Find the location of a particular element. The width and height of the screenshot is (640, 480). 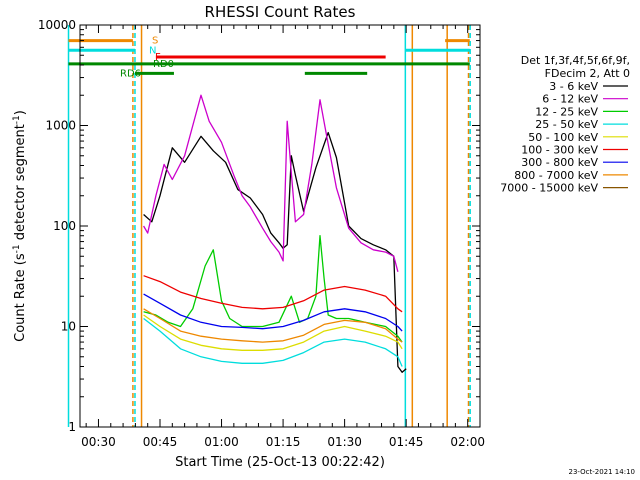

x-tick-label-2: 01:00 is located at coordinates (221, 442).